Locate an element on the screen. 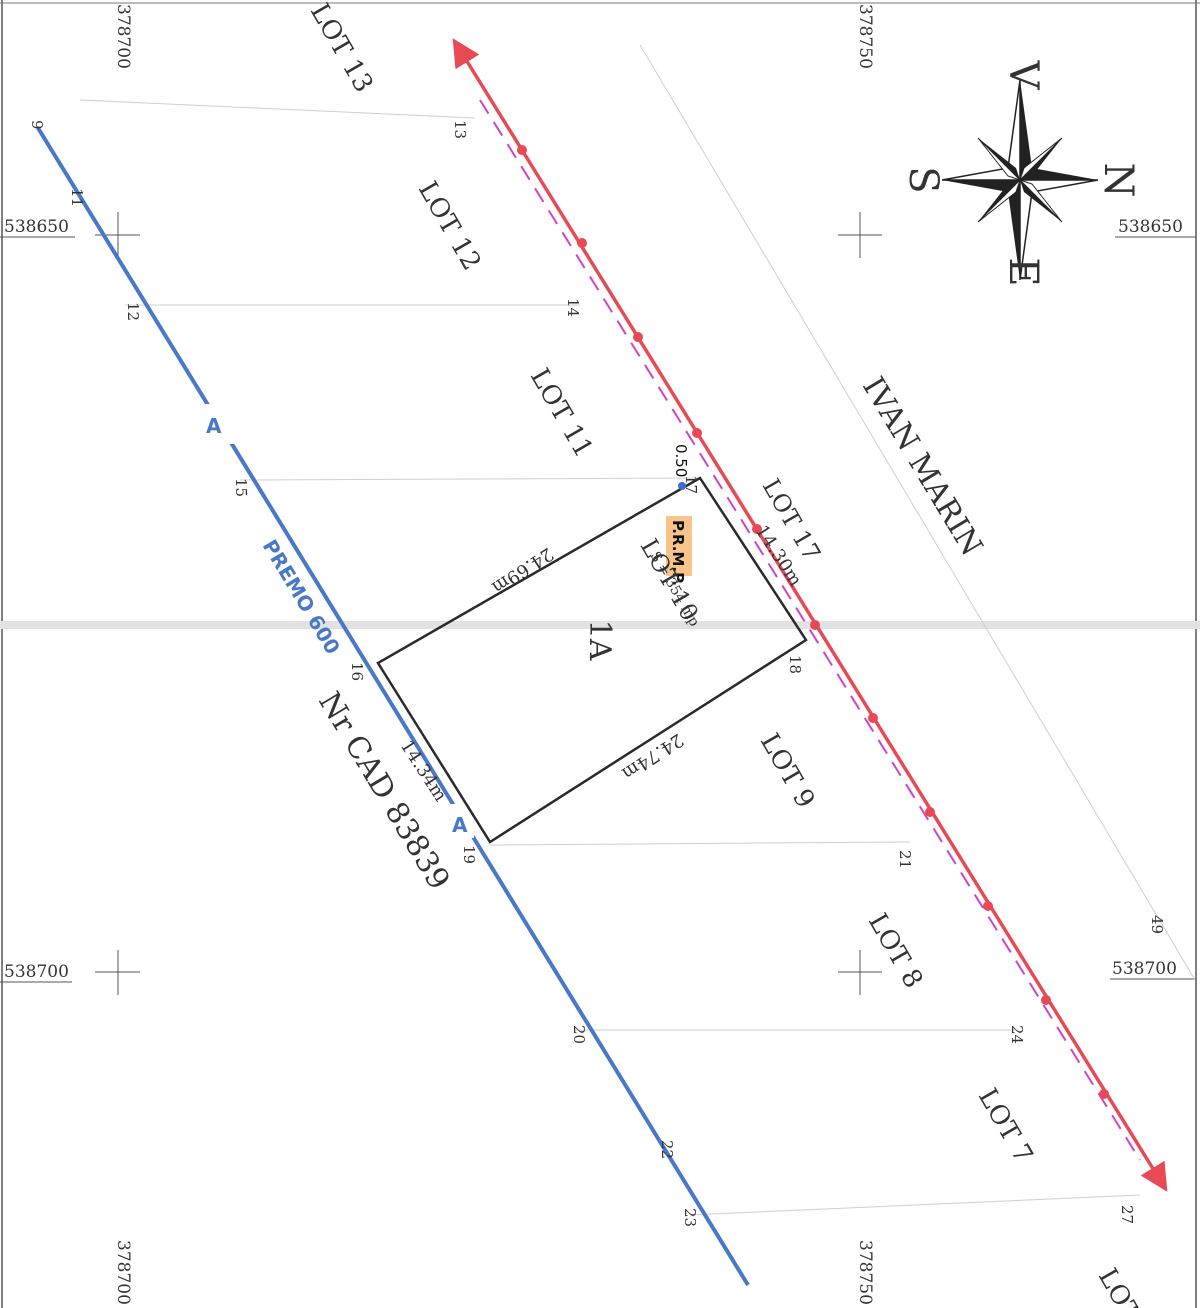  grid-cross-br is located at coordinates (860, 972).